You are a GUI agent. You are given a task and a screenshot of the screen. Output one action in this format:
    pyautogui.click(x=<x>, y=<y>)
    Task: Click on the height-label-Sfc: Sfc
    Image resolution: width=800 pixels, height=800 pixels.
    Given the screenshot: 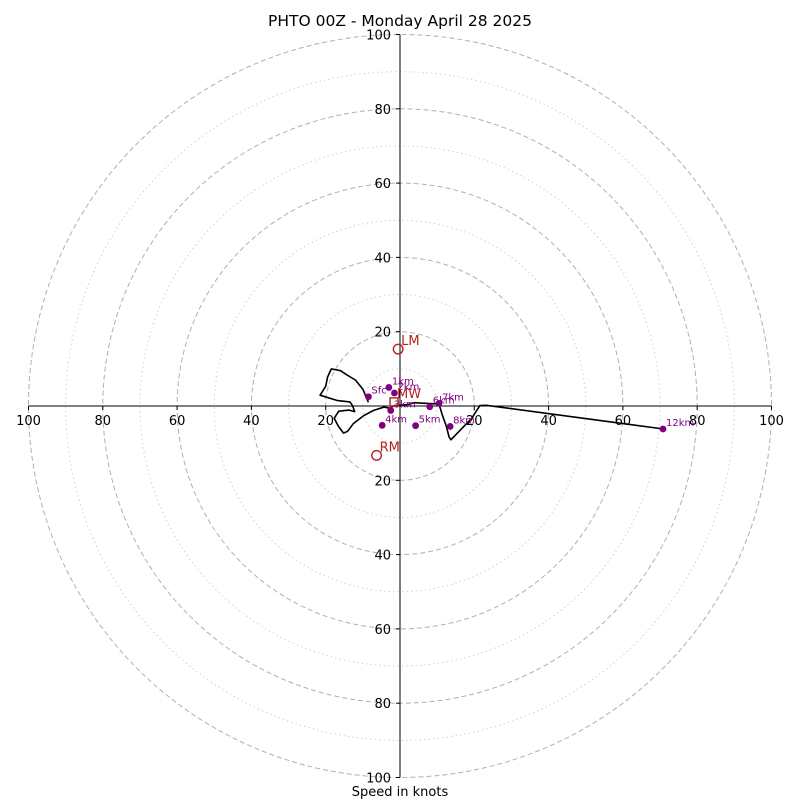 What is the action you would take?
    pyautogui.click(x=378, y=391)
    